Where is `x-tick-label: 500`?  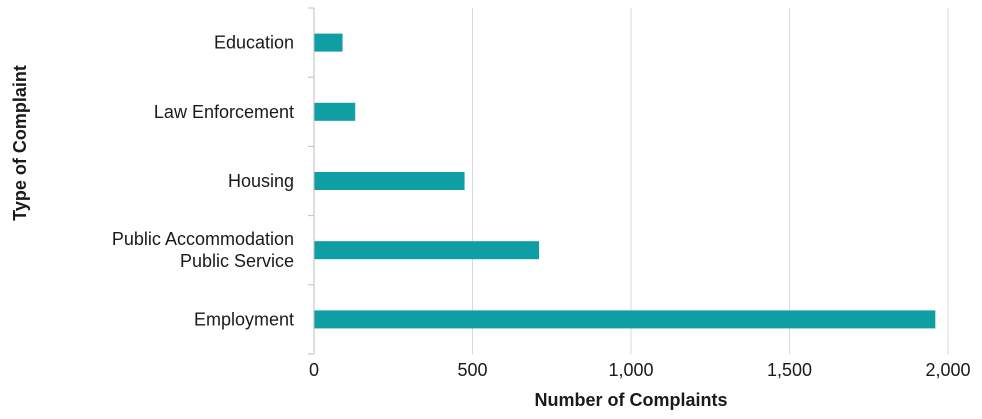 x-tick-label: 500 is located at coordinates (472, 370).